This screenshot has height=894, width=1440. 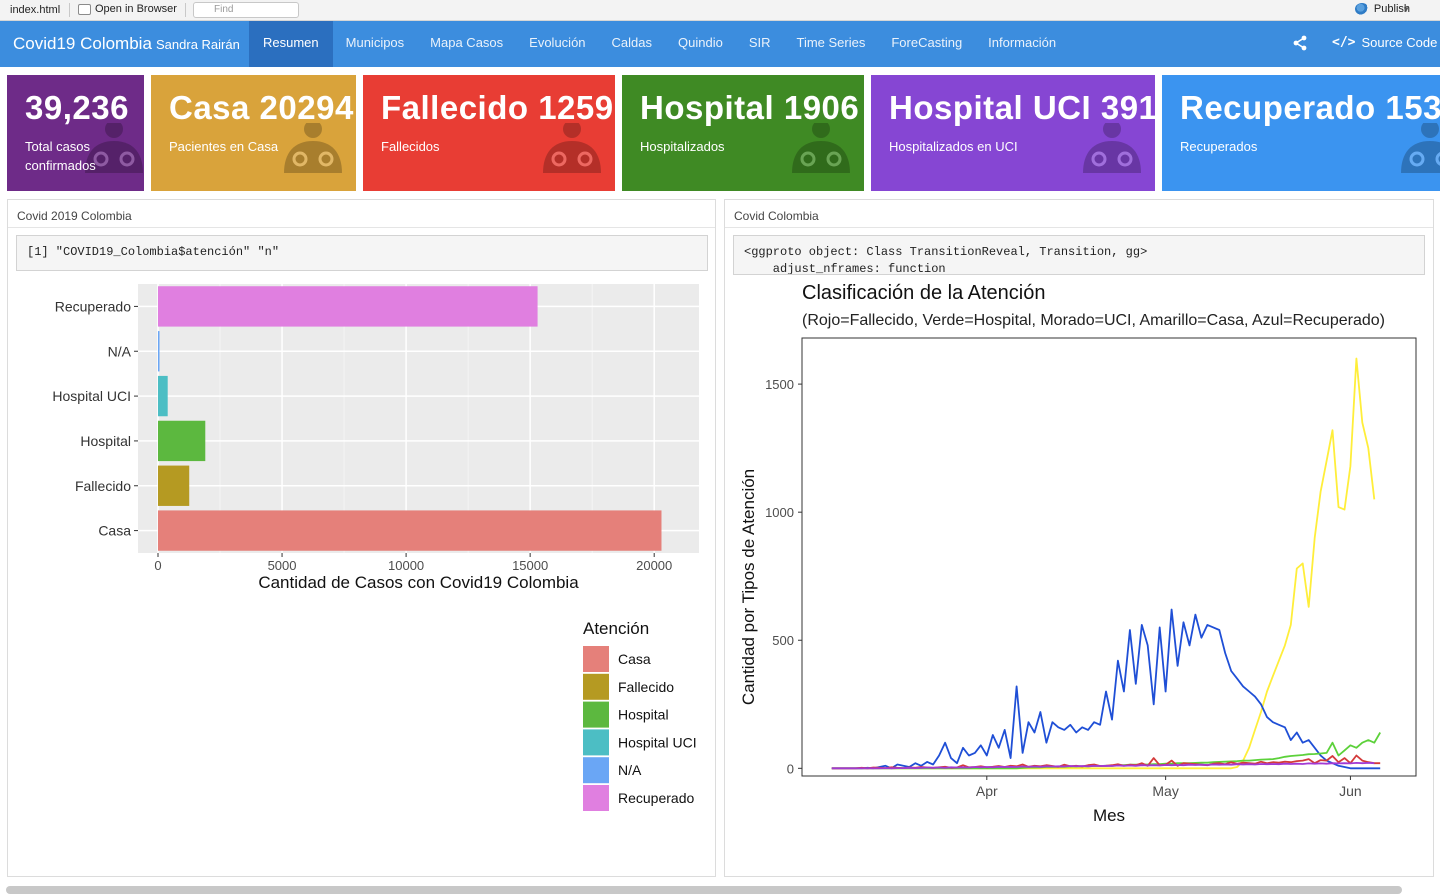 I want to click on chart-title: Clasificación de la Atención, so click(x=923, y=293).